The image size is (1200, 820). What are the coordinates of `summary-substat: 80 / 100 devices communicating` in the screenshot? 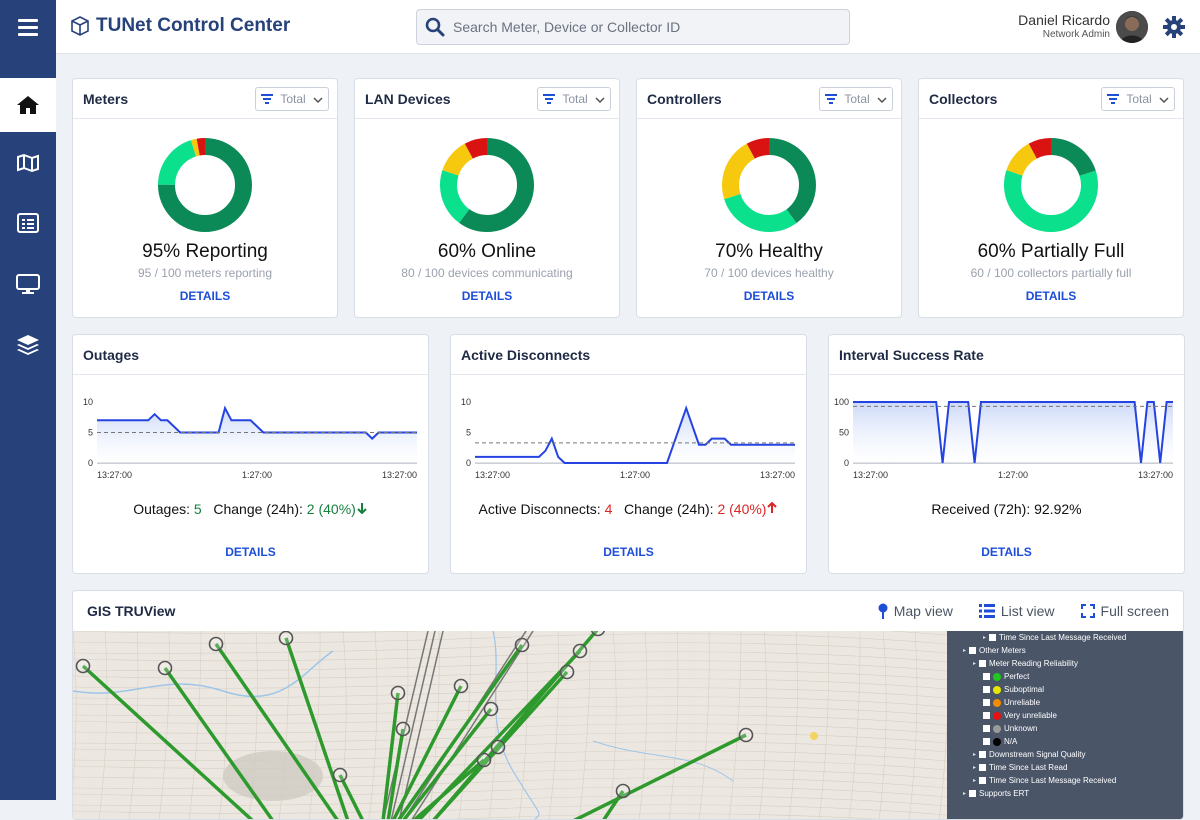 It's located at (487, 273).